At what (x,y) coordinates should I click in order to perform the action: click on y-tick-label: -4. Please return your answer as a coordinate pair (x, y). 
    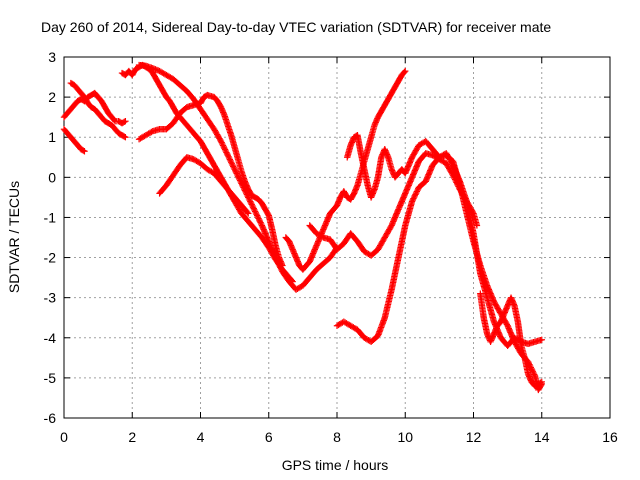
    Looking at the image, I should click on (50, 338).